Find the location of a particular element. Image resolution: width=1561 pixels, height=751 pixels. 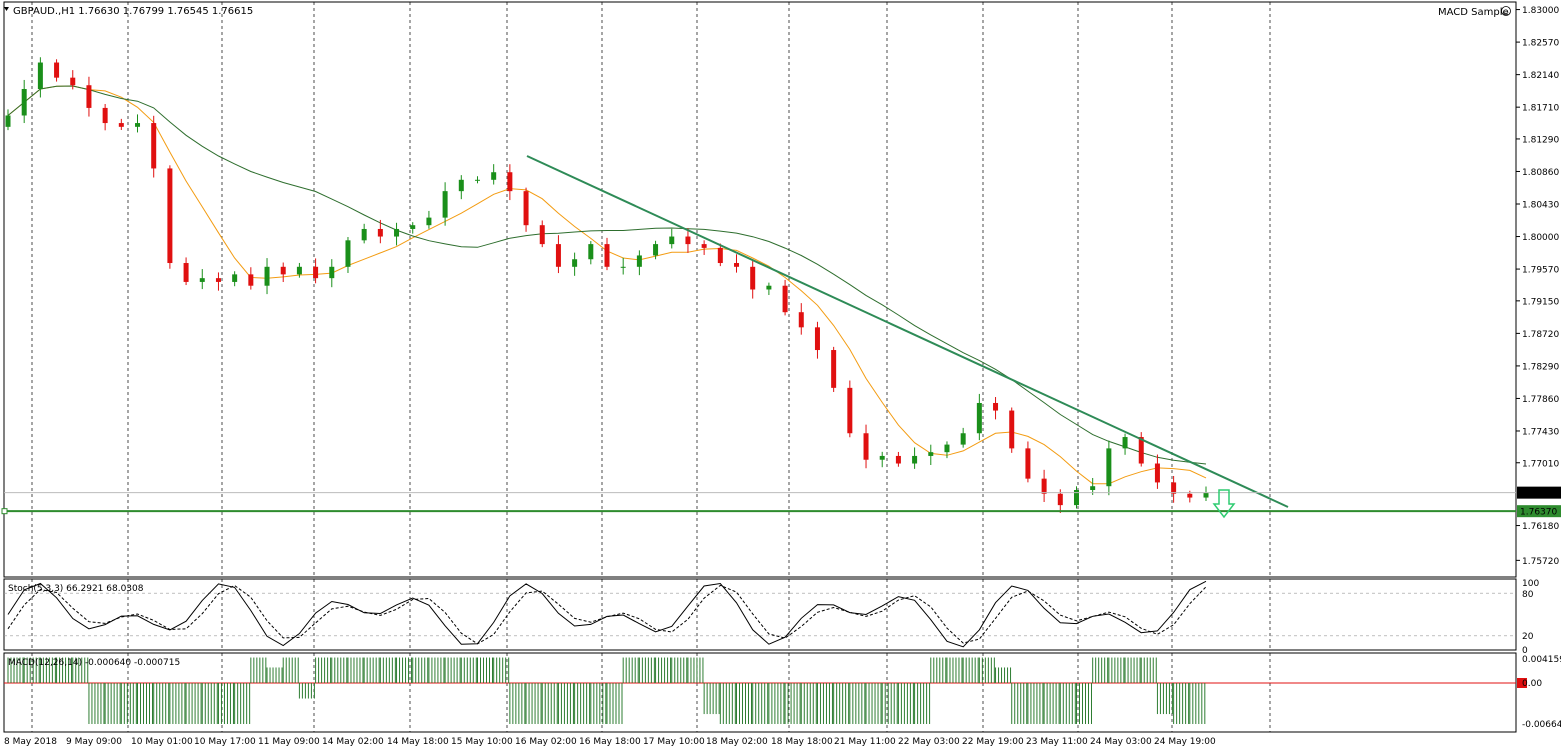

y-tick-label: 1.77430 is located at coordinates (1540, 432).